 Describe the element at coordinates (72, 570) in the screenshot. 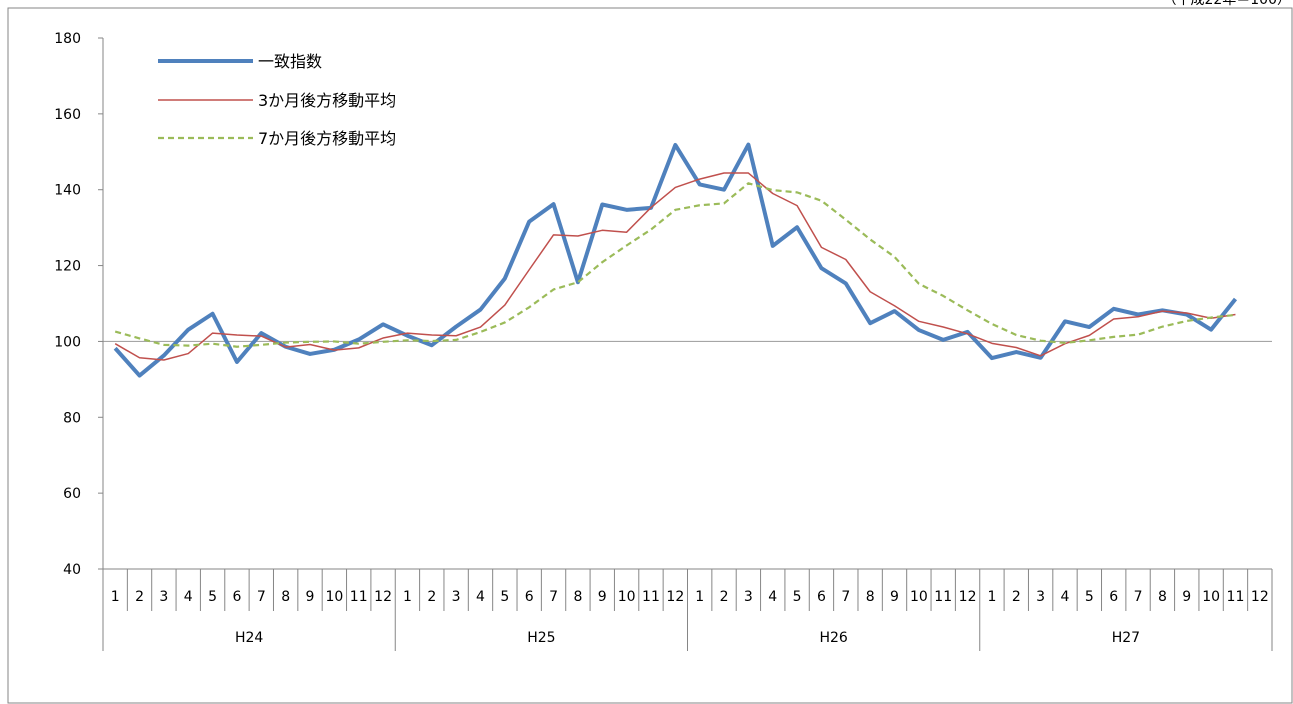

I see `y-tick-label: 40` at that location.